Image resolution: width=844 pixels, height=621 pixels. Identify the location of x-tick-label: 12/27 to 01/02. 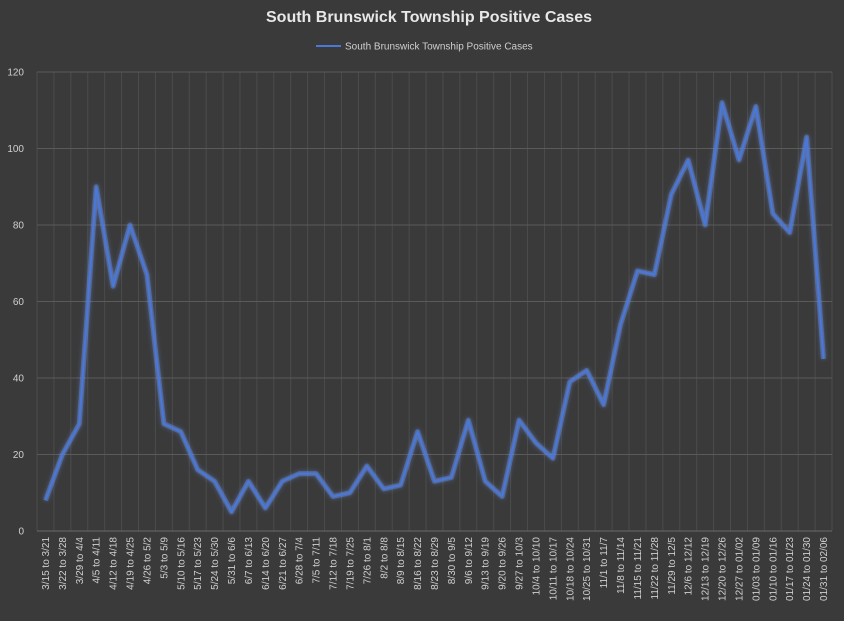
(739, 569).